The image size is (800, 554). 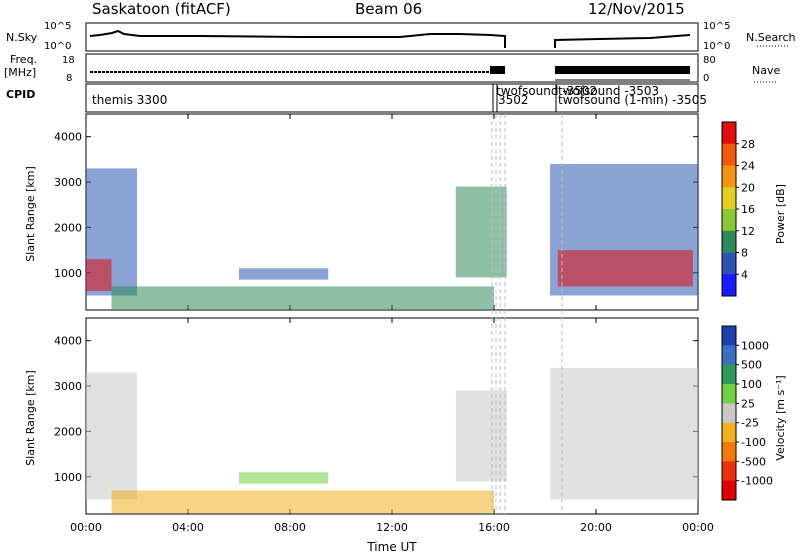 I want to click on power-cbar-label: Power [dB], so click(x=780, y=214).